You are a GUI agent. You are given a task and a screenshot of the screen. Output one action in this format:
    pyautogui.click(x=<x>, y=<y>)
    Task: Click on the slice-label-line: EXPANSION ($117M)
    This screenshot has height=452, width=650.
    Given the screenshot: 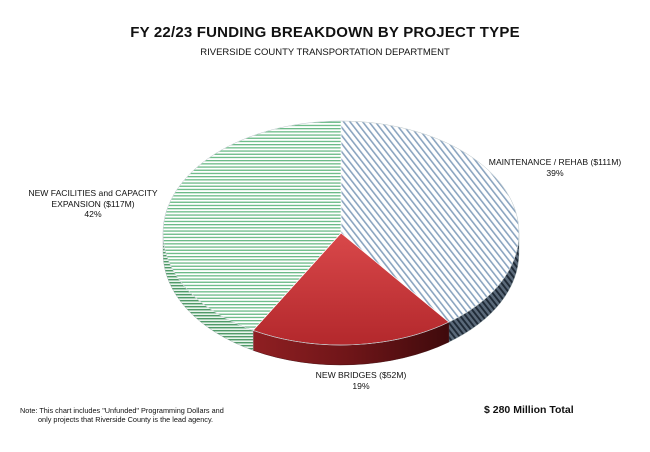 What is the action you would take?
    pyautogui.click(x=93, y=203)
    